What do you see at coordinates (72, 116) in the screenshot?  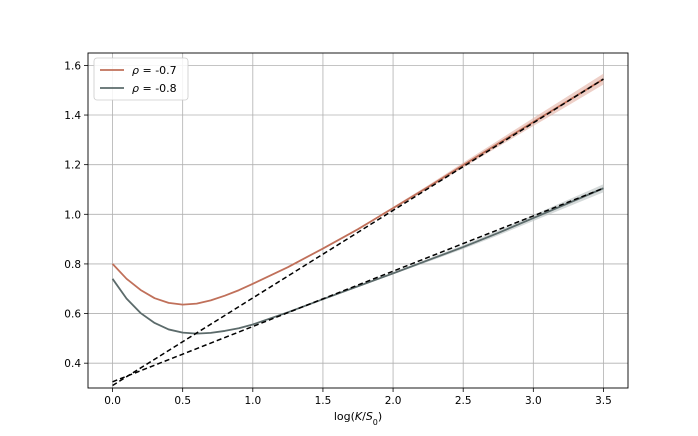 I see `y-tick-label: 1.4` at bounding box center [72, 116].